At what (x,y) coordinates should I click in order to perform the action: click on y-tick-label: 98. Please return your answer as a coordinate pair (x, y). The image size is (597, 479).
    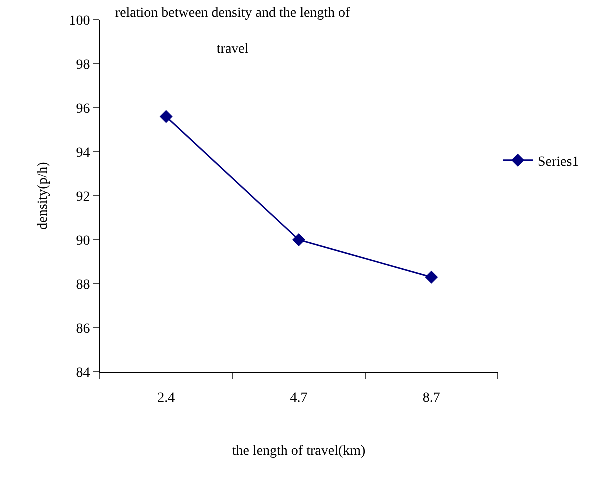
    Looking at the image, I should click on (83, 65).